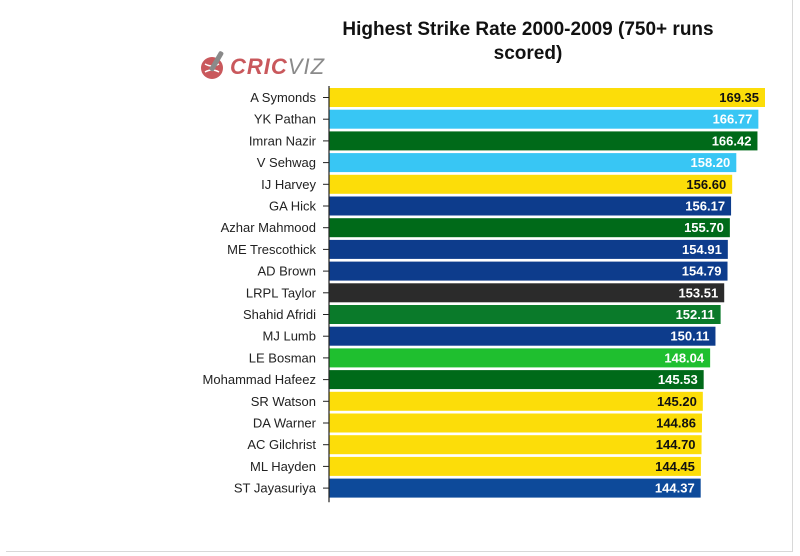 This screenshot has height=556, width=800. What do you see at coordinates (286, 162) in the screenshot?
I see `category-label: V Sehwag` at bounding box center [286, 162].